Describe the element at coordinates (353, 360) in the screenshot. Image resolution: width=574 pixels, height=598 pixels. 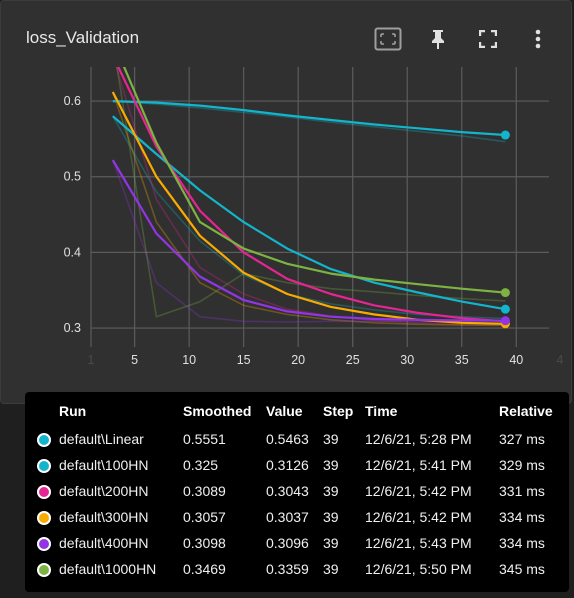
I see `x-tick-label: 25` at that location.